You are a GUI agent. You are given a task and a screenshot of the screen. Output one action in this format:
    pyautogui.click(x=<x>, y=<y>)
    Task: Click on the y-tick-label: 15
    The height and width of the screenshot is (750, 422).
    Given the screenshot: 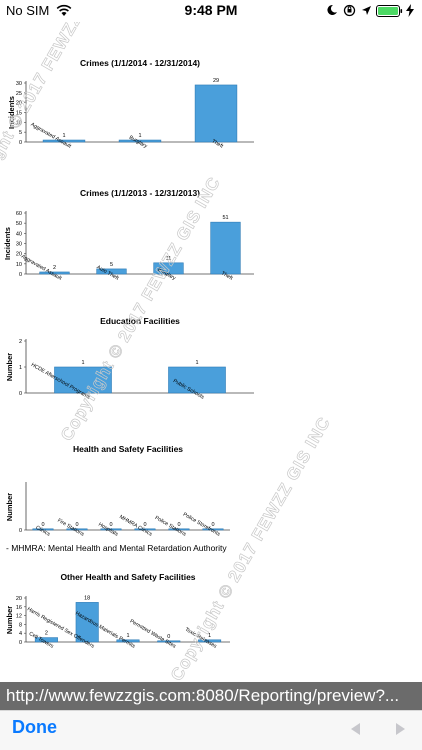 What is the action you would take?
    pyautogui.click(x=19, y=114)
    